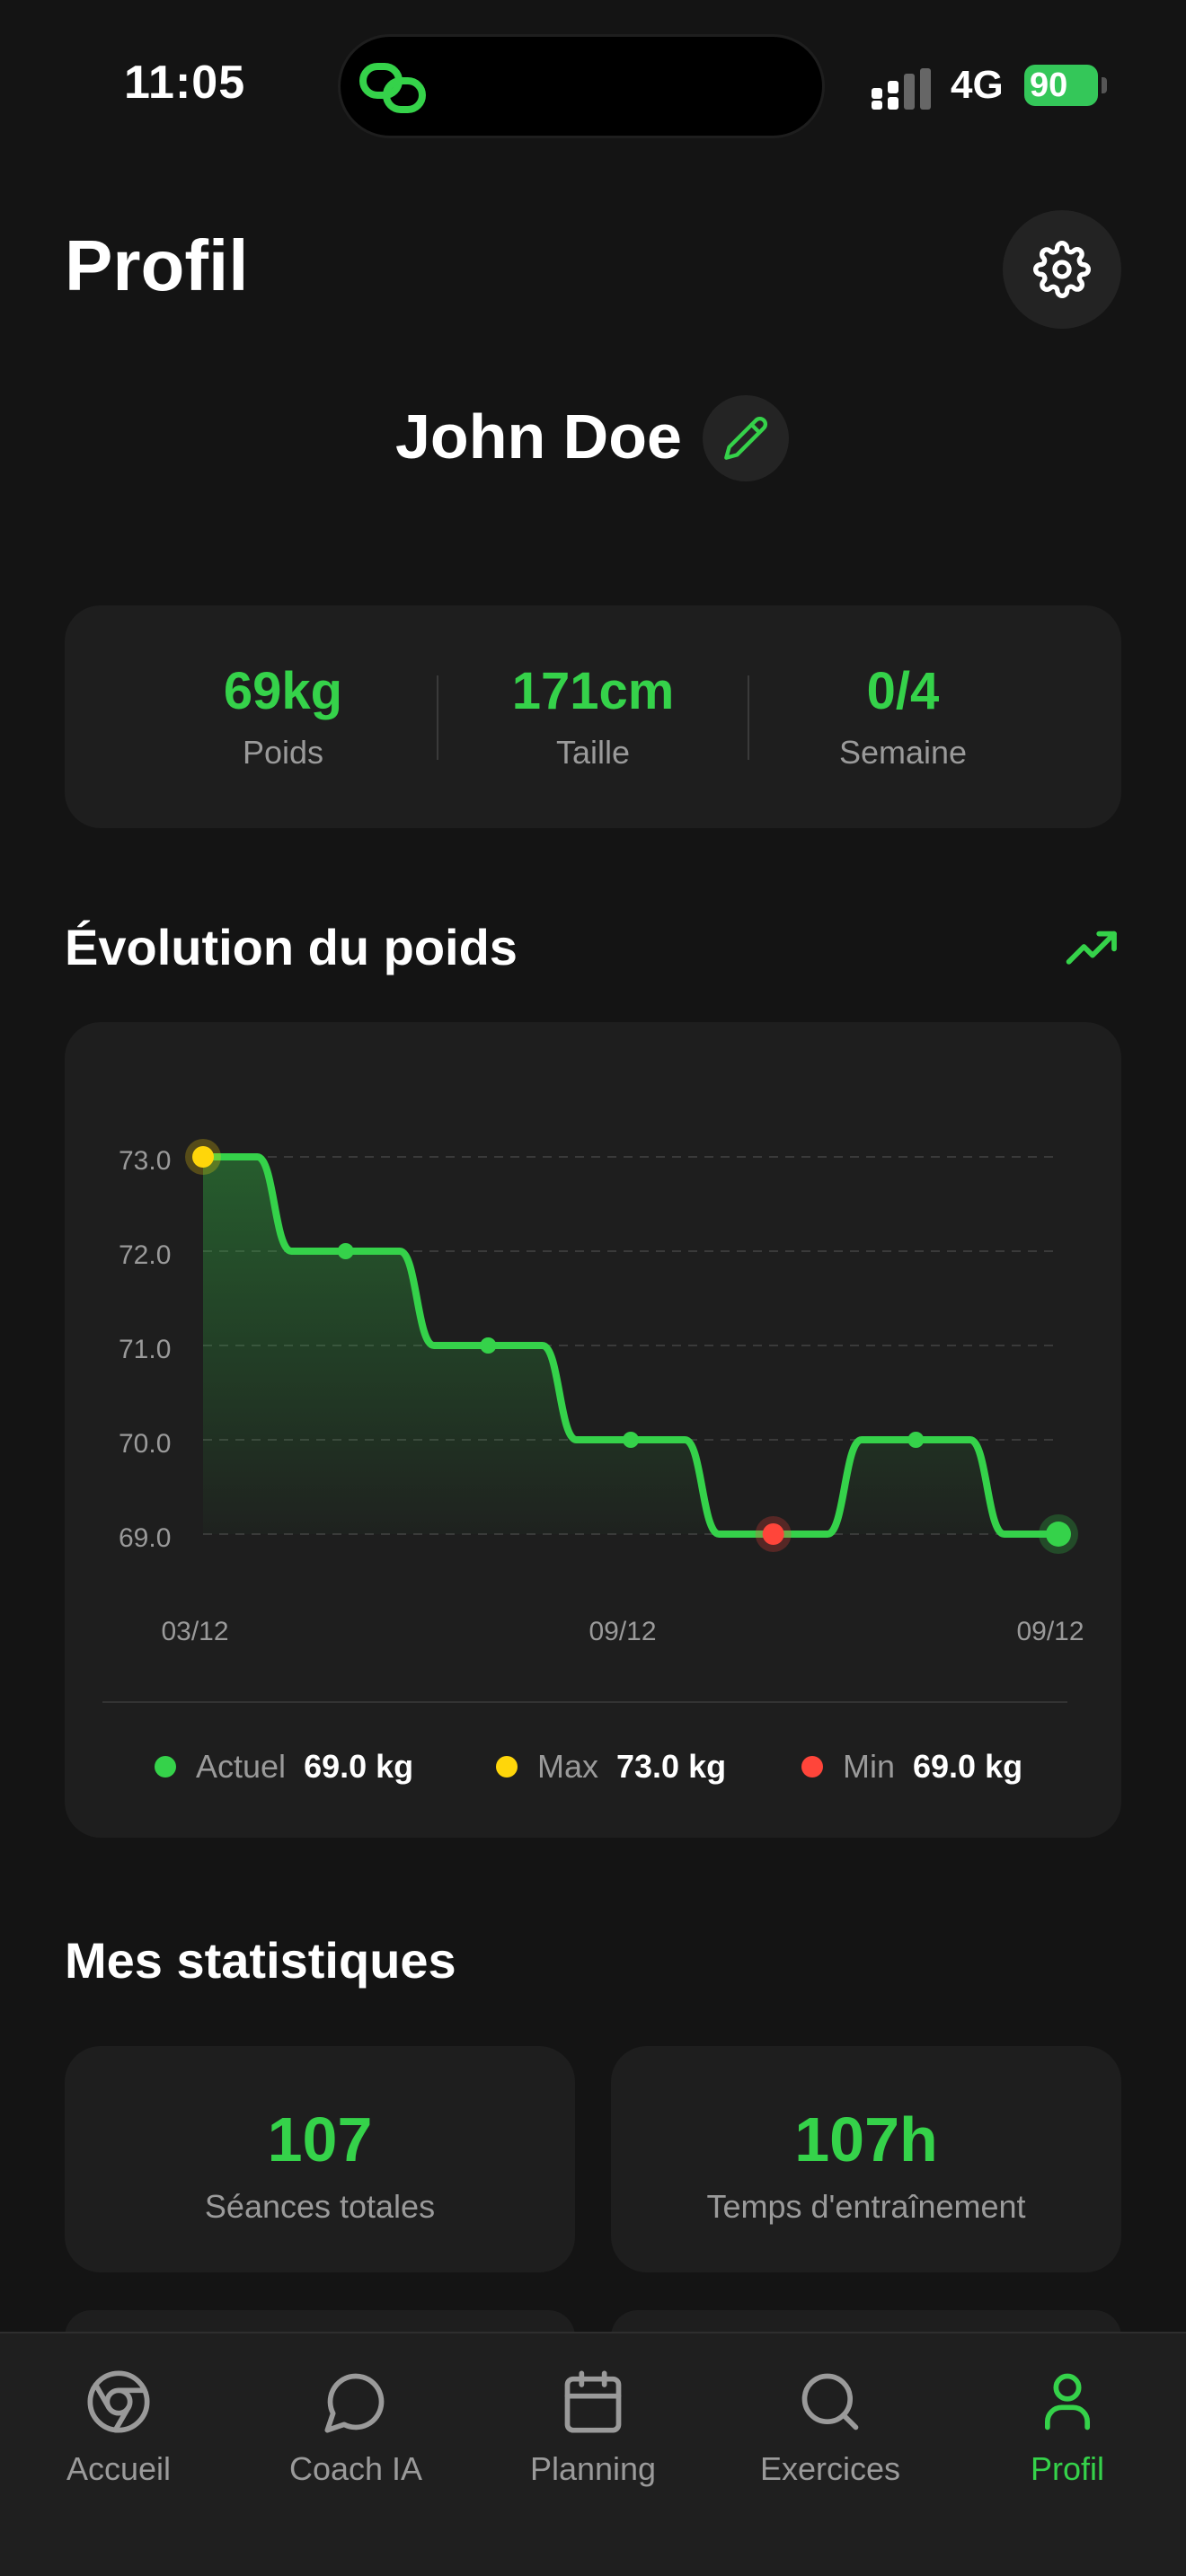 This screenshot has height=2576, width=1186. I want to click on stat-label: Semaine, so click(903, 752).